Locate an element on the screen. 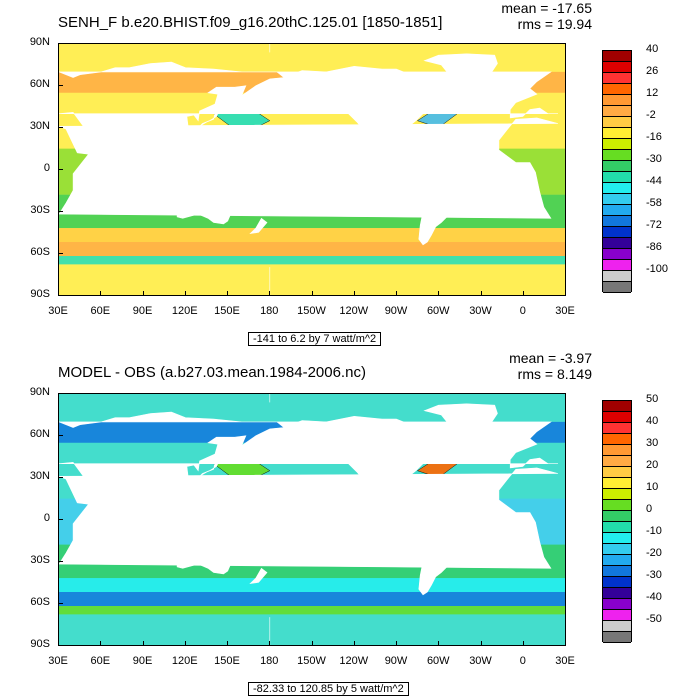 Image resolution: width=700 pixels, height=700 pixels. contour-range-note: -141 to 6.2 by 7 watt/m^2 is located at coordinates (315, 339).